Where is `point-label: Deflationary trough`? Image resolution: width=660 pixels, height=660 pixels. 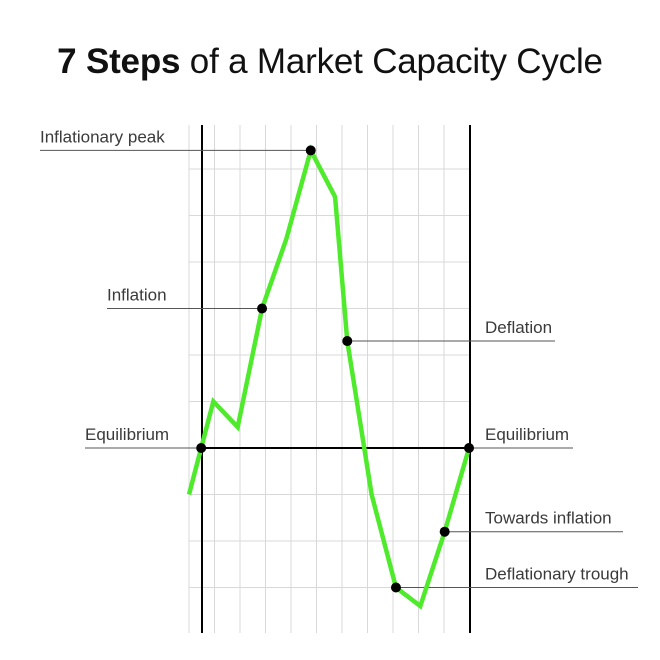 point-label: Deflationary trough is located at coordinates (557, 574).